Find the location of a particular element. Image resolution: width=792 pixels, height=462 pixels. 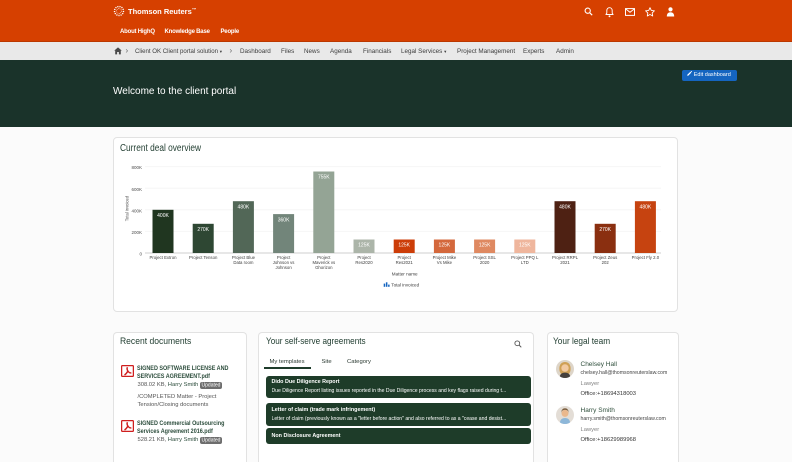

svg-text: Project Extron is located at coordinates (164, 257).